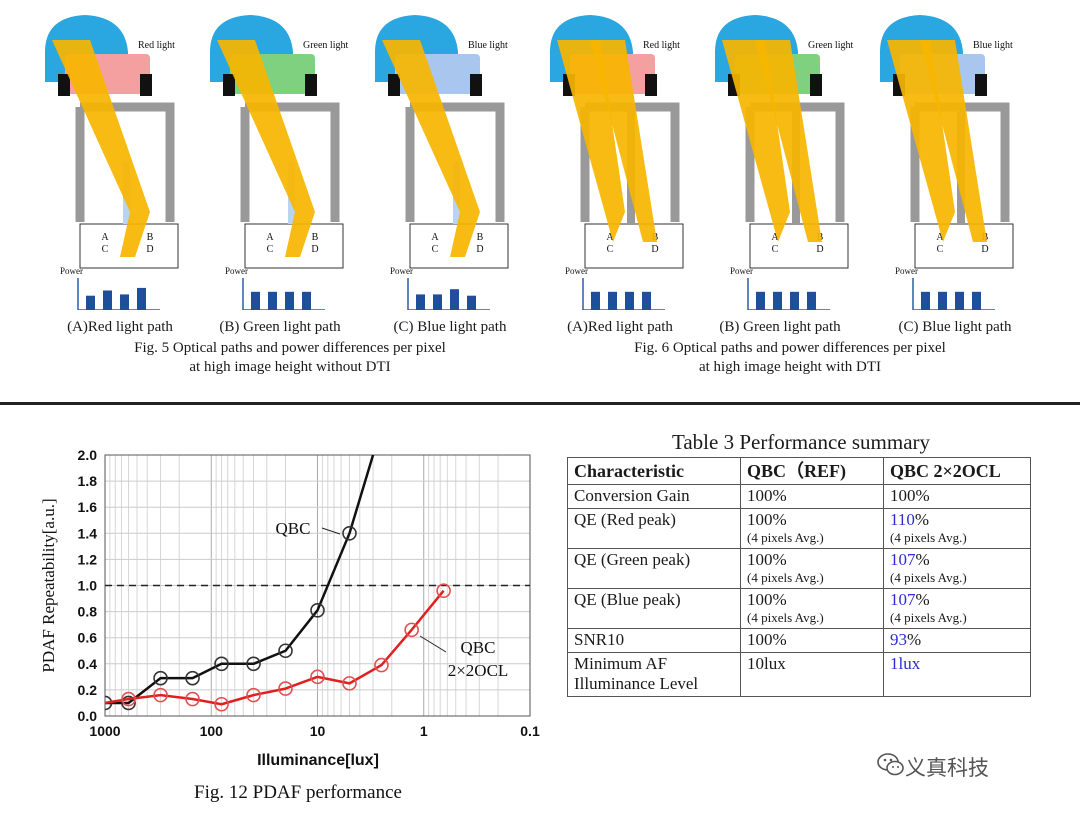  What do you see at coordinates (654, 471) in the screenshot?
I see `header-characteristic: Characteristic` at bounding box center [654, 471].